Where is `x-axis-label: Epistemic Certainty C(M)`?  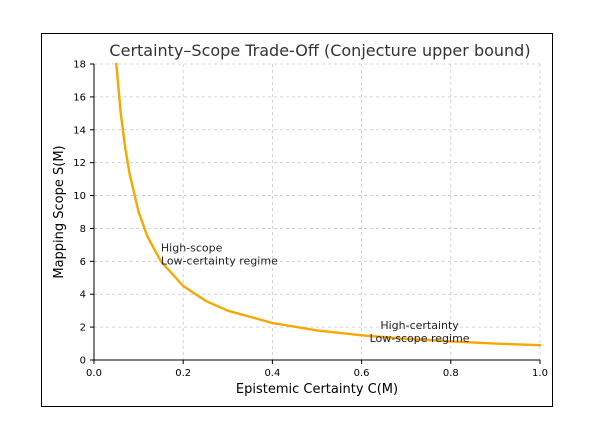
x-axis-label: Epistemic Certainty C(M) is located at coordinates (317, 389).